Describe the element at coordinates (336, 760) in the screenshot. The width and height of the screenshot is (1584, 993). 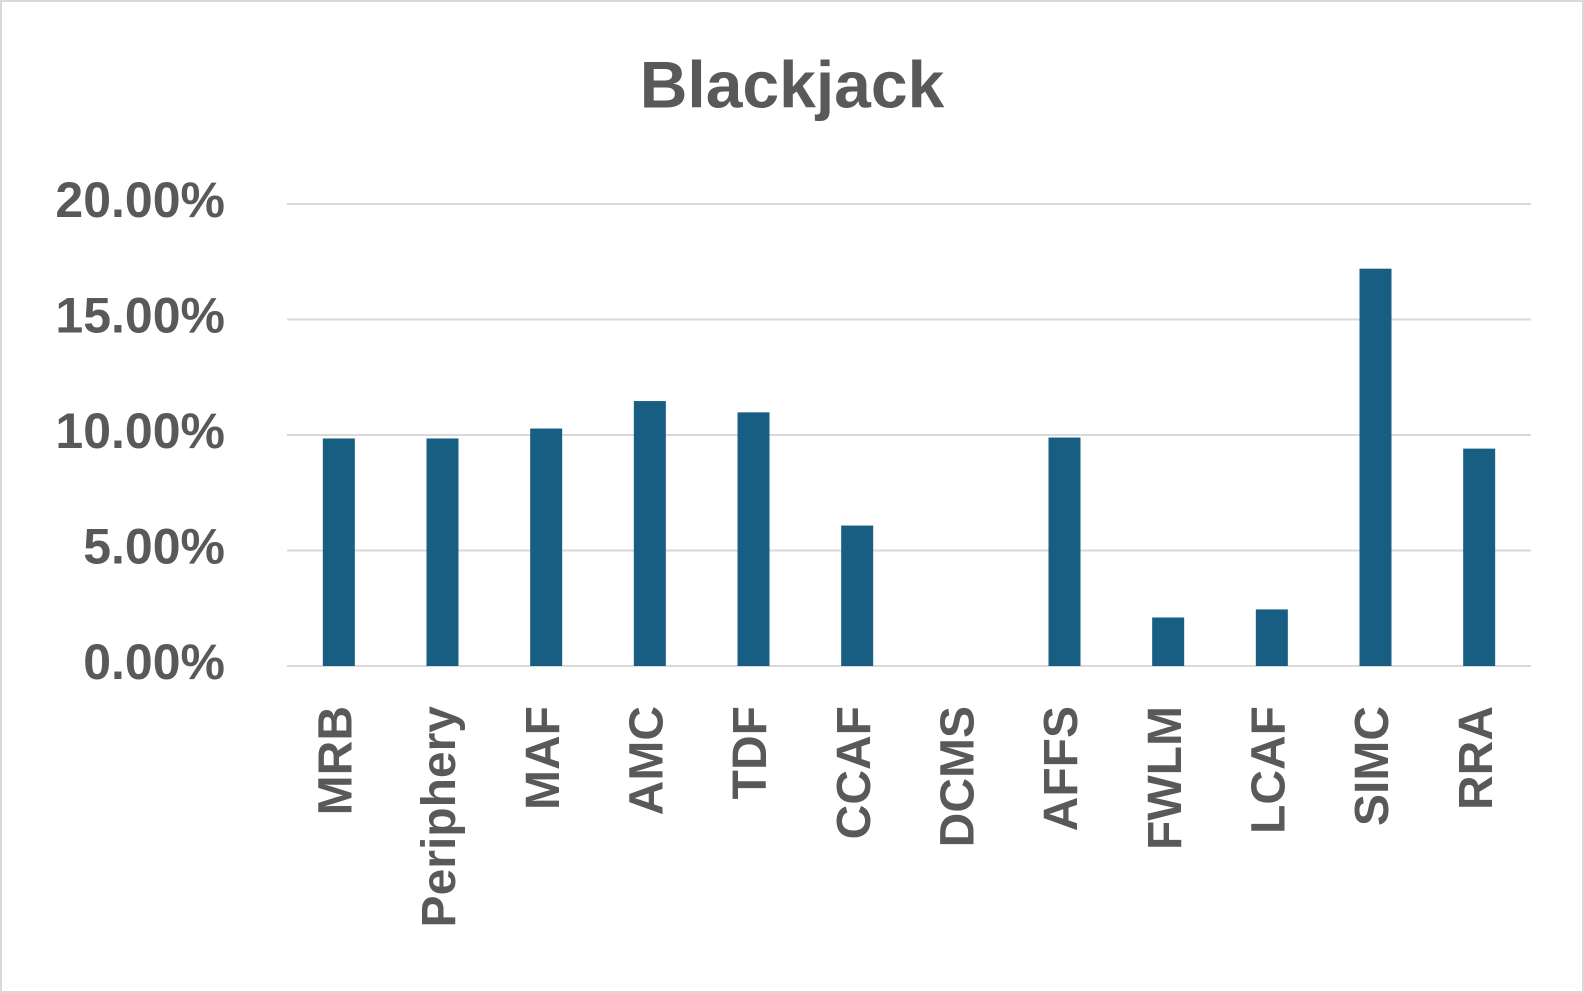
I see `x-tick-label: MRB` at that location.